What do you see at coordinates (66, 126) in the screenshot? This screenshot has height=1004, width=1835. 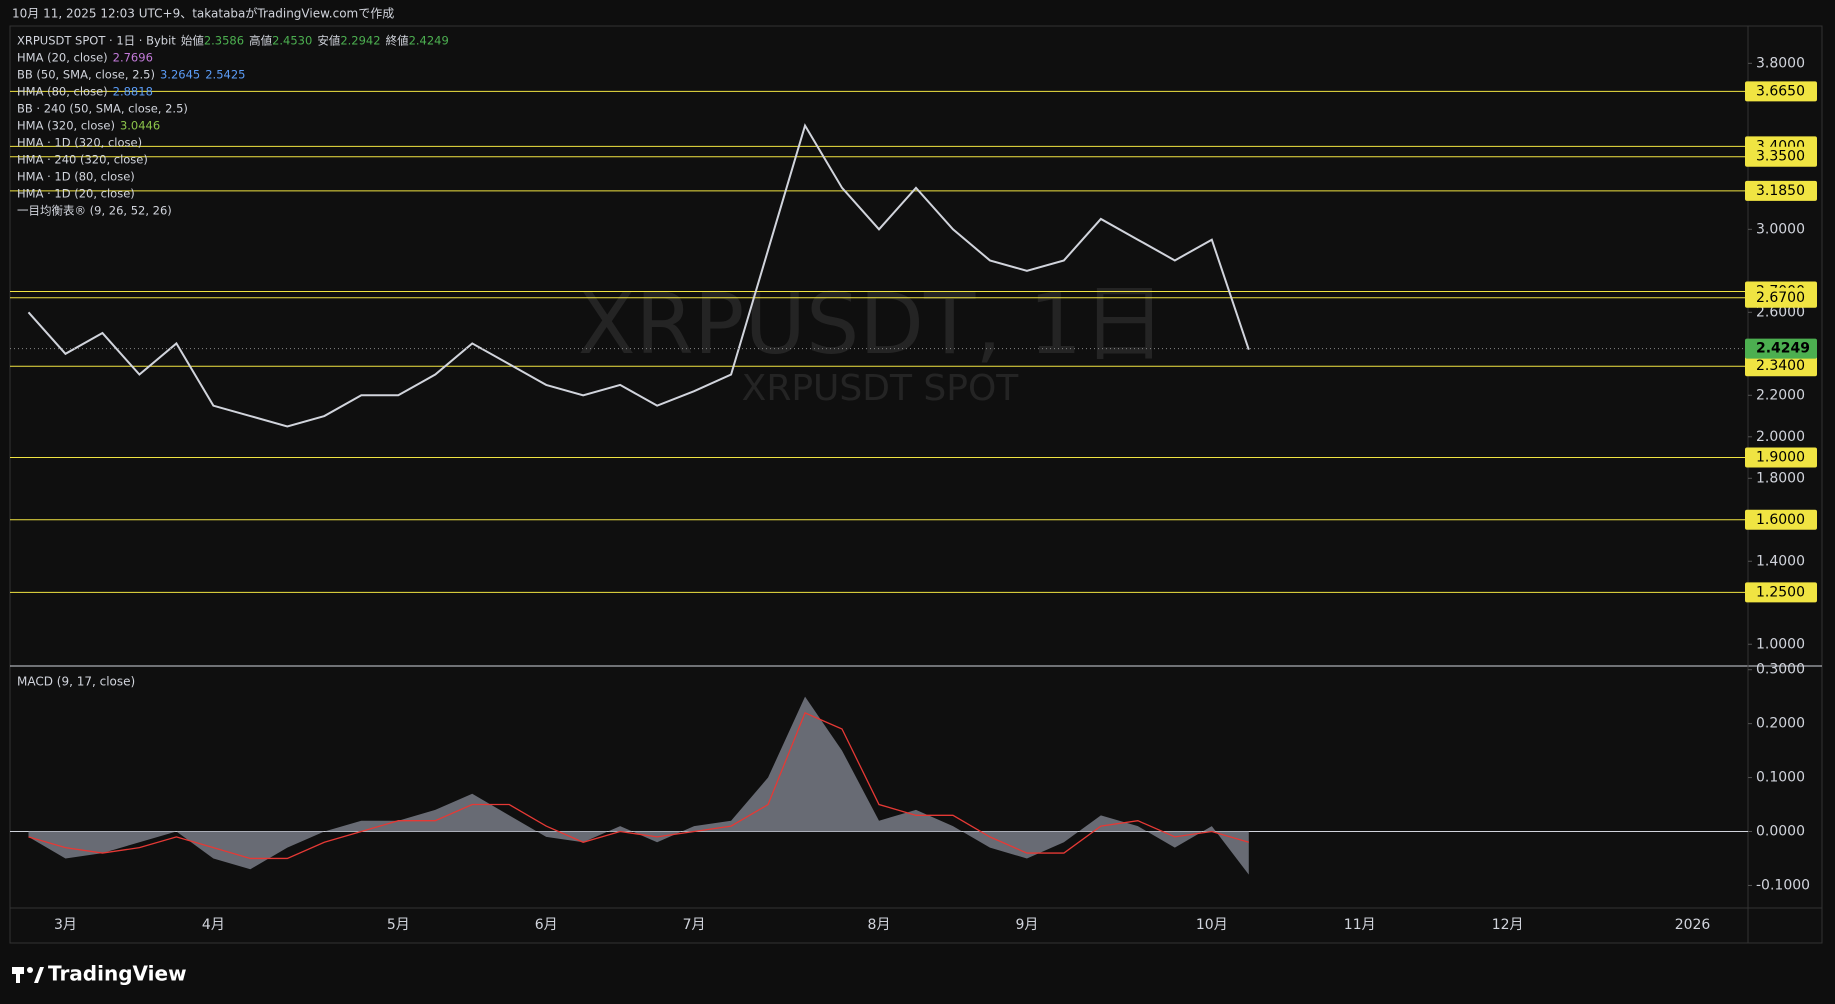 I see `indicator-label: HMA (320, close)` at bounding box center [66, 126].